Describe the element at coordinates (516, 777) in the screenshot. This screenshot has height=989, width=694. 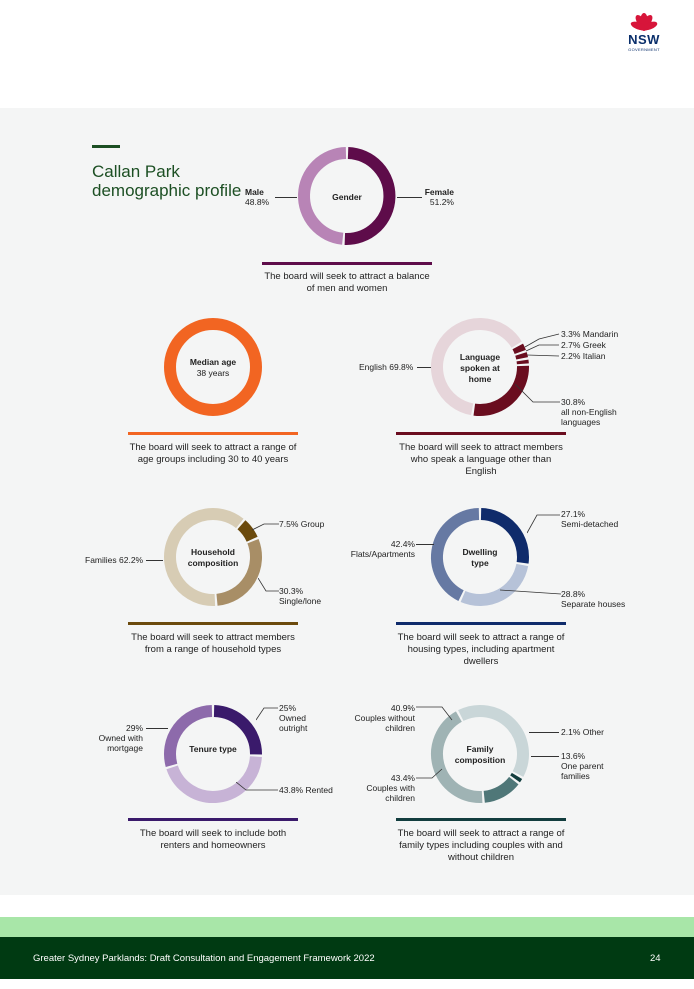
I see `family-slice-other` at that location.